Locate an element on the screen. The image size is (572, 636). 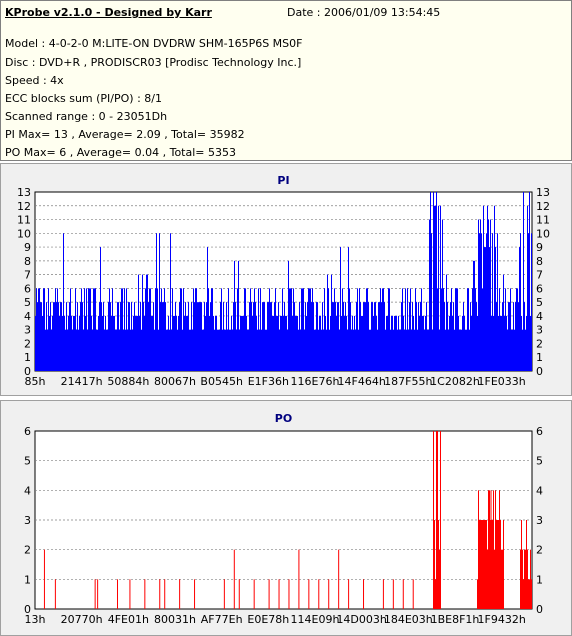
x-tick-label: 184E03h is located at coordinates (408, 619).